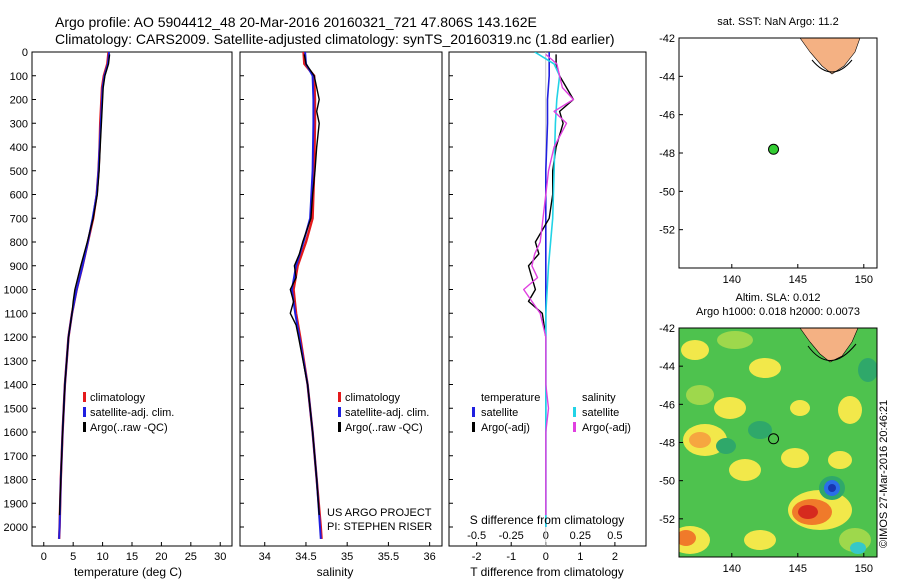 The height and width of the screenshot is (580, 900). Describe the element at coordinates (667, 154) in the screenshot. I see `map-y-tick-label: -48` at that location.